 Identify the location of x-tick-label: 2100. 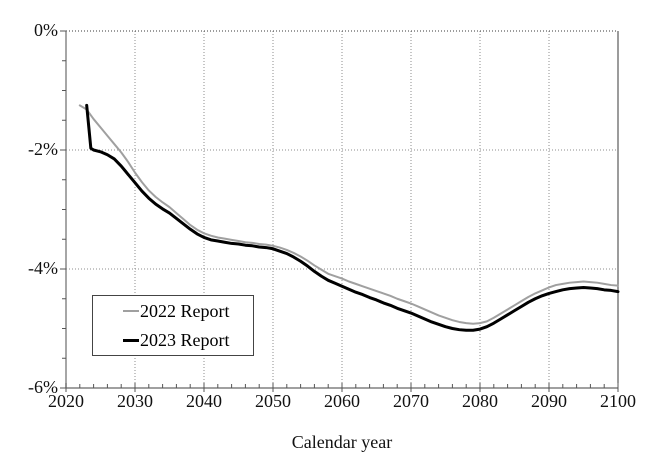
(618, 401).